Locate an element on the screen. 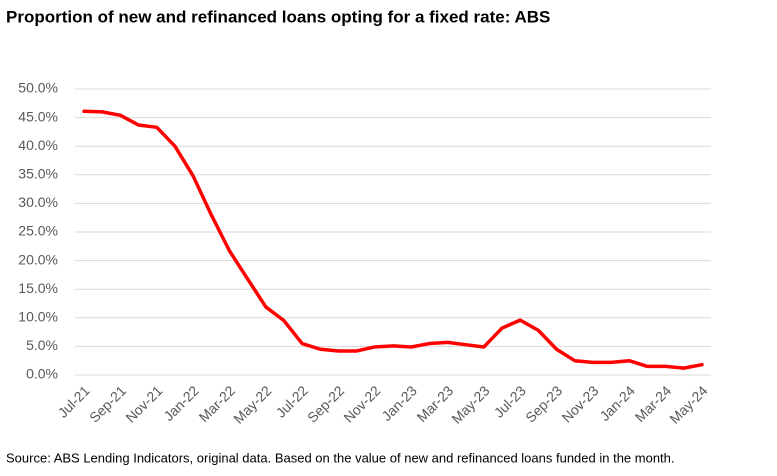 This screenshot has width=777, height=476. y-tick-label: 25.0% is located at coordinates (38, 231).